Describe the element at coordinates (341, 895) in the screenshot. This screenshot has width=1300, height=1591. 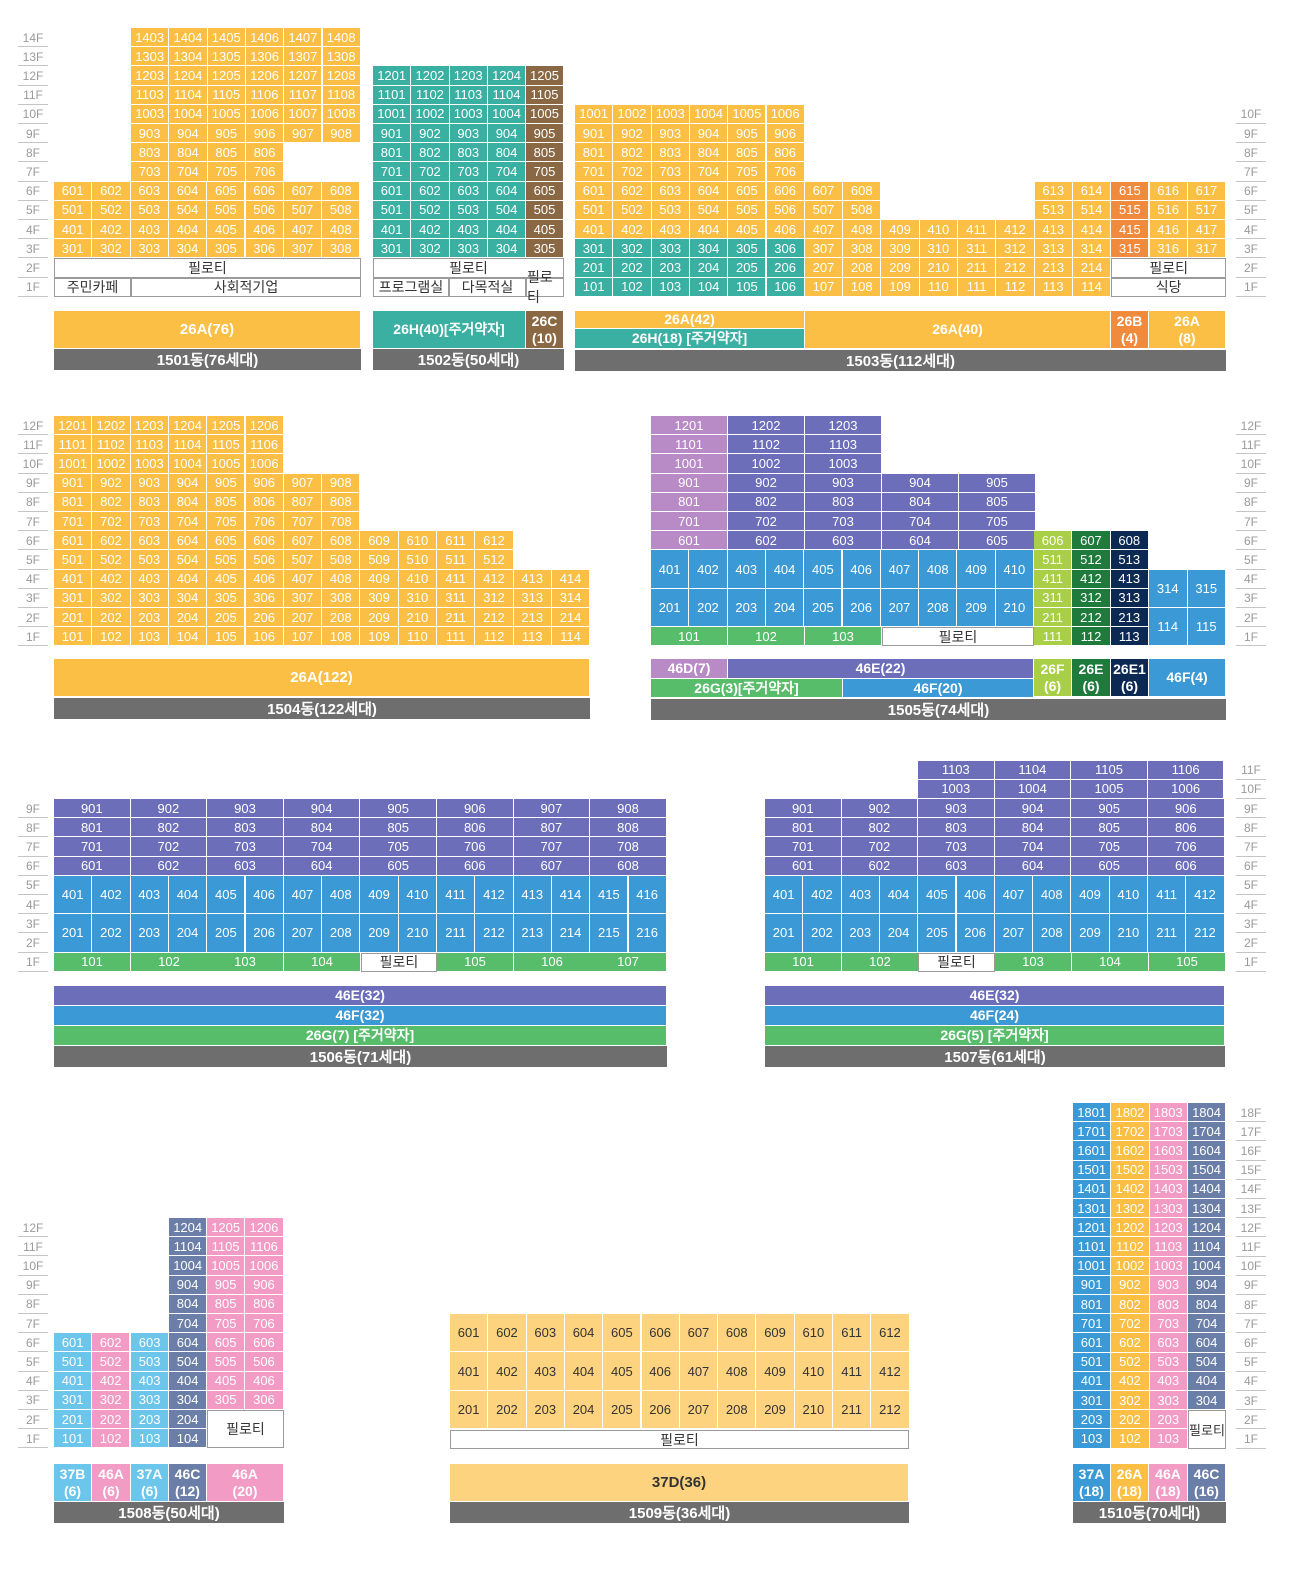
I see `unit-cell: 408` at that location.